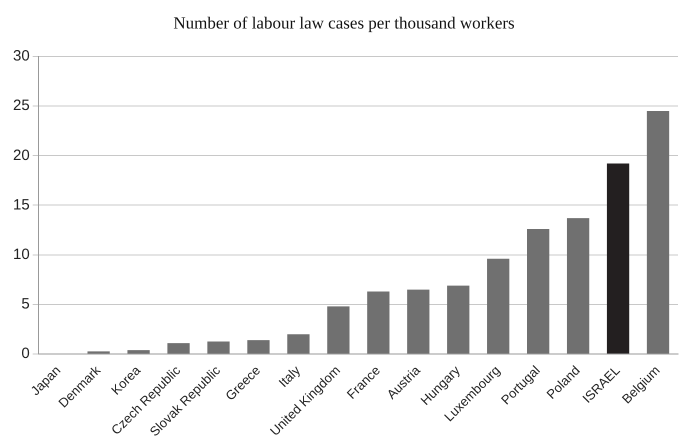 Image resolution: width=692 pixels, height=447 pixels. I want to click on y-tick-label: 30, so click(21, 56).